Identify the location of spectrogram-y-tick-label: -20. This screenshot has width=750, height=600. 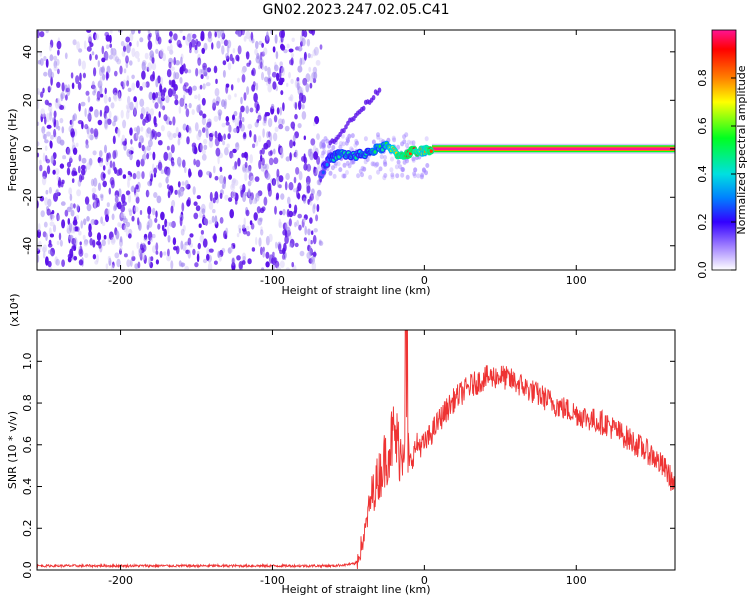
(27, 197).